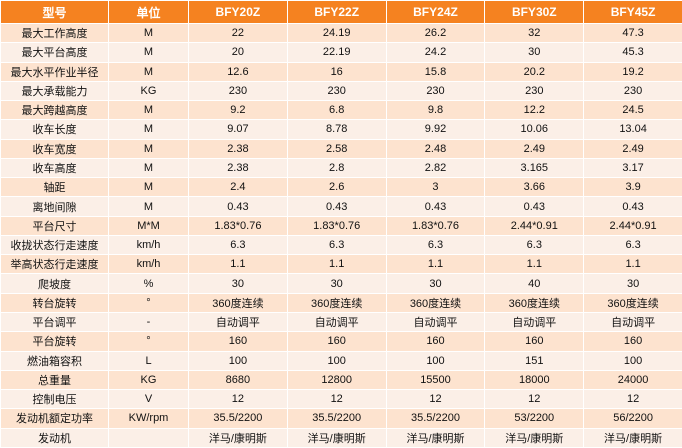 The image size is (682, 448). I want to click on table-row: 离地间隙 M 0.43 0.43 0.43 0.43 0.43, so click(341, 206).